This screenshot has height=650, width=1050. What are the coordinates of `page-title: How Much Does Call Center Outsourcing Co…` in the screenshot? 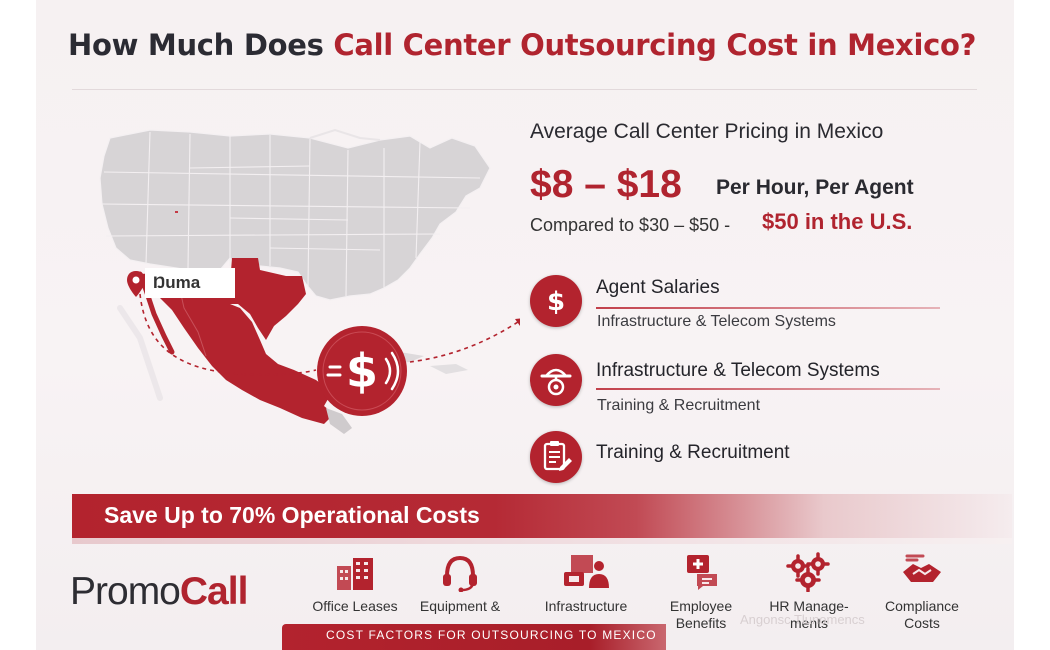 It's located at (522, 45).